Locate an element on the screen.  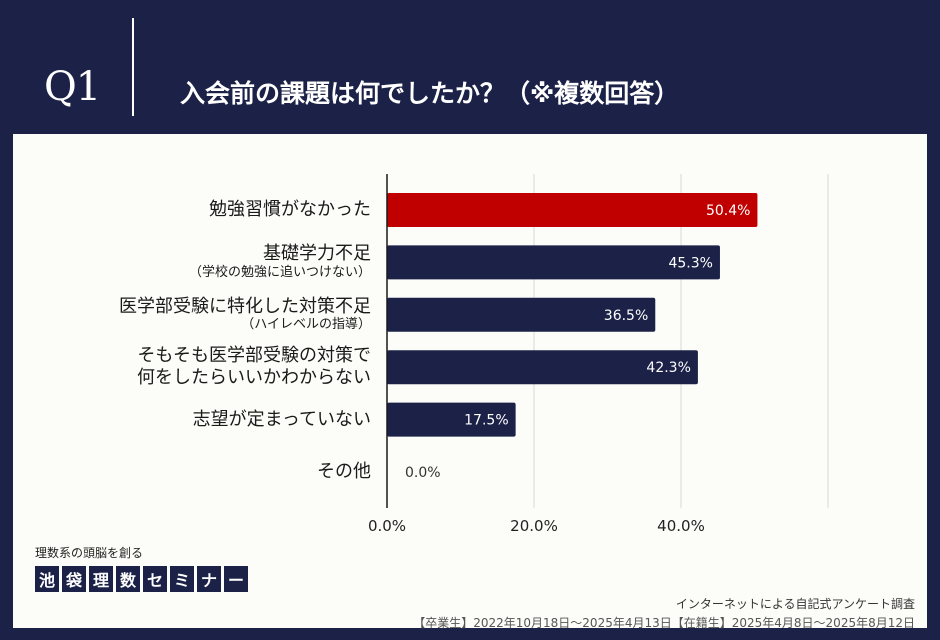
category-label-sub: （ハイレベルの指導） is located at coordinates (306, 325).